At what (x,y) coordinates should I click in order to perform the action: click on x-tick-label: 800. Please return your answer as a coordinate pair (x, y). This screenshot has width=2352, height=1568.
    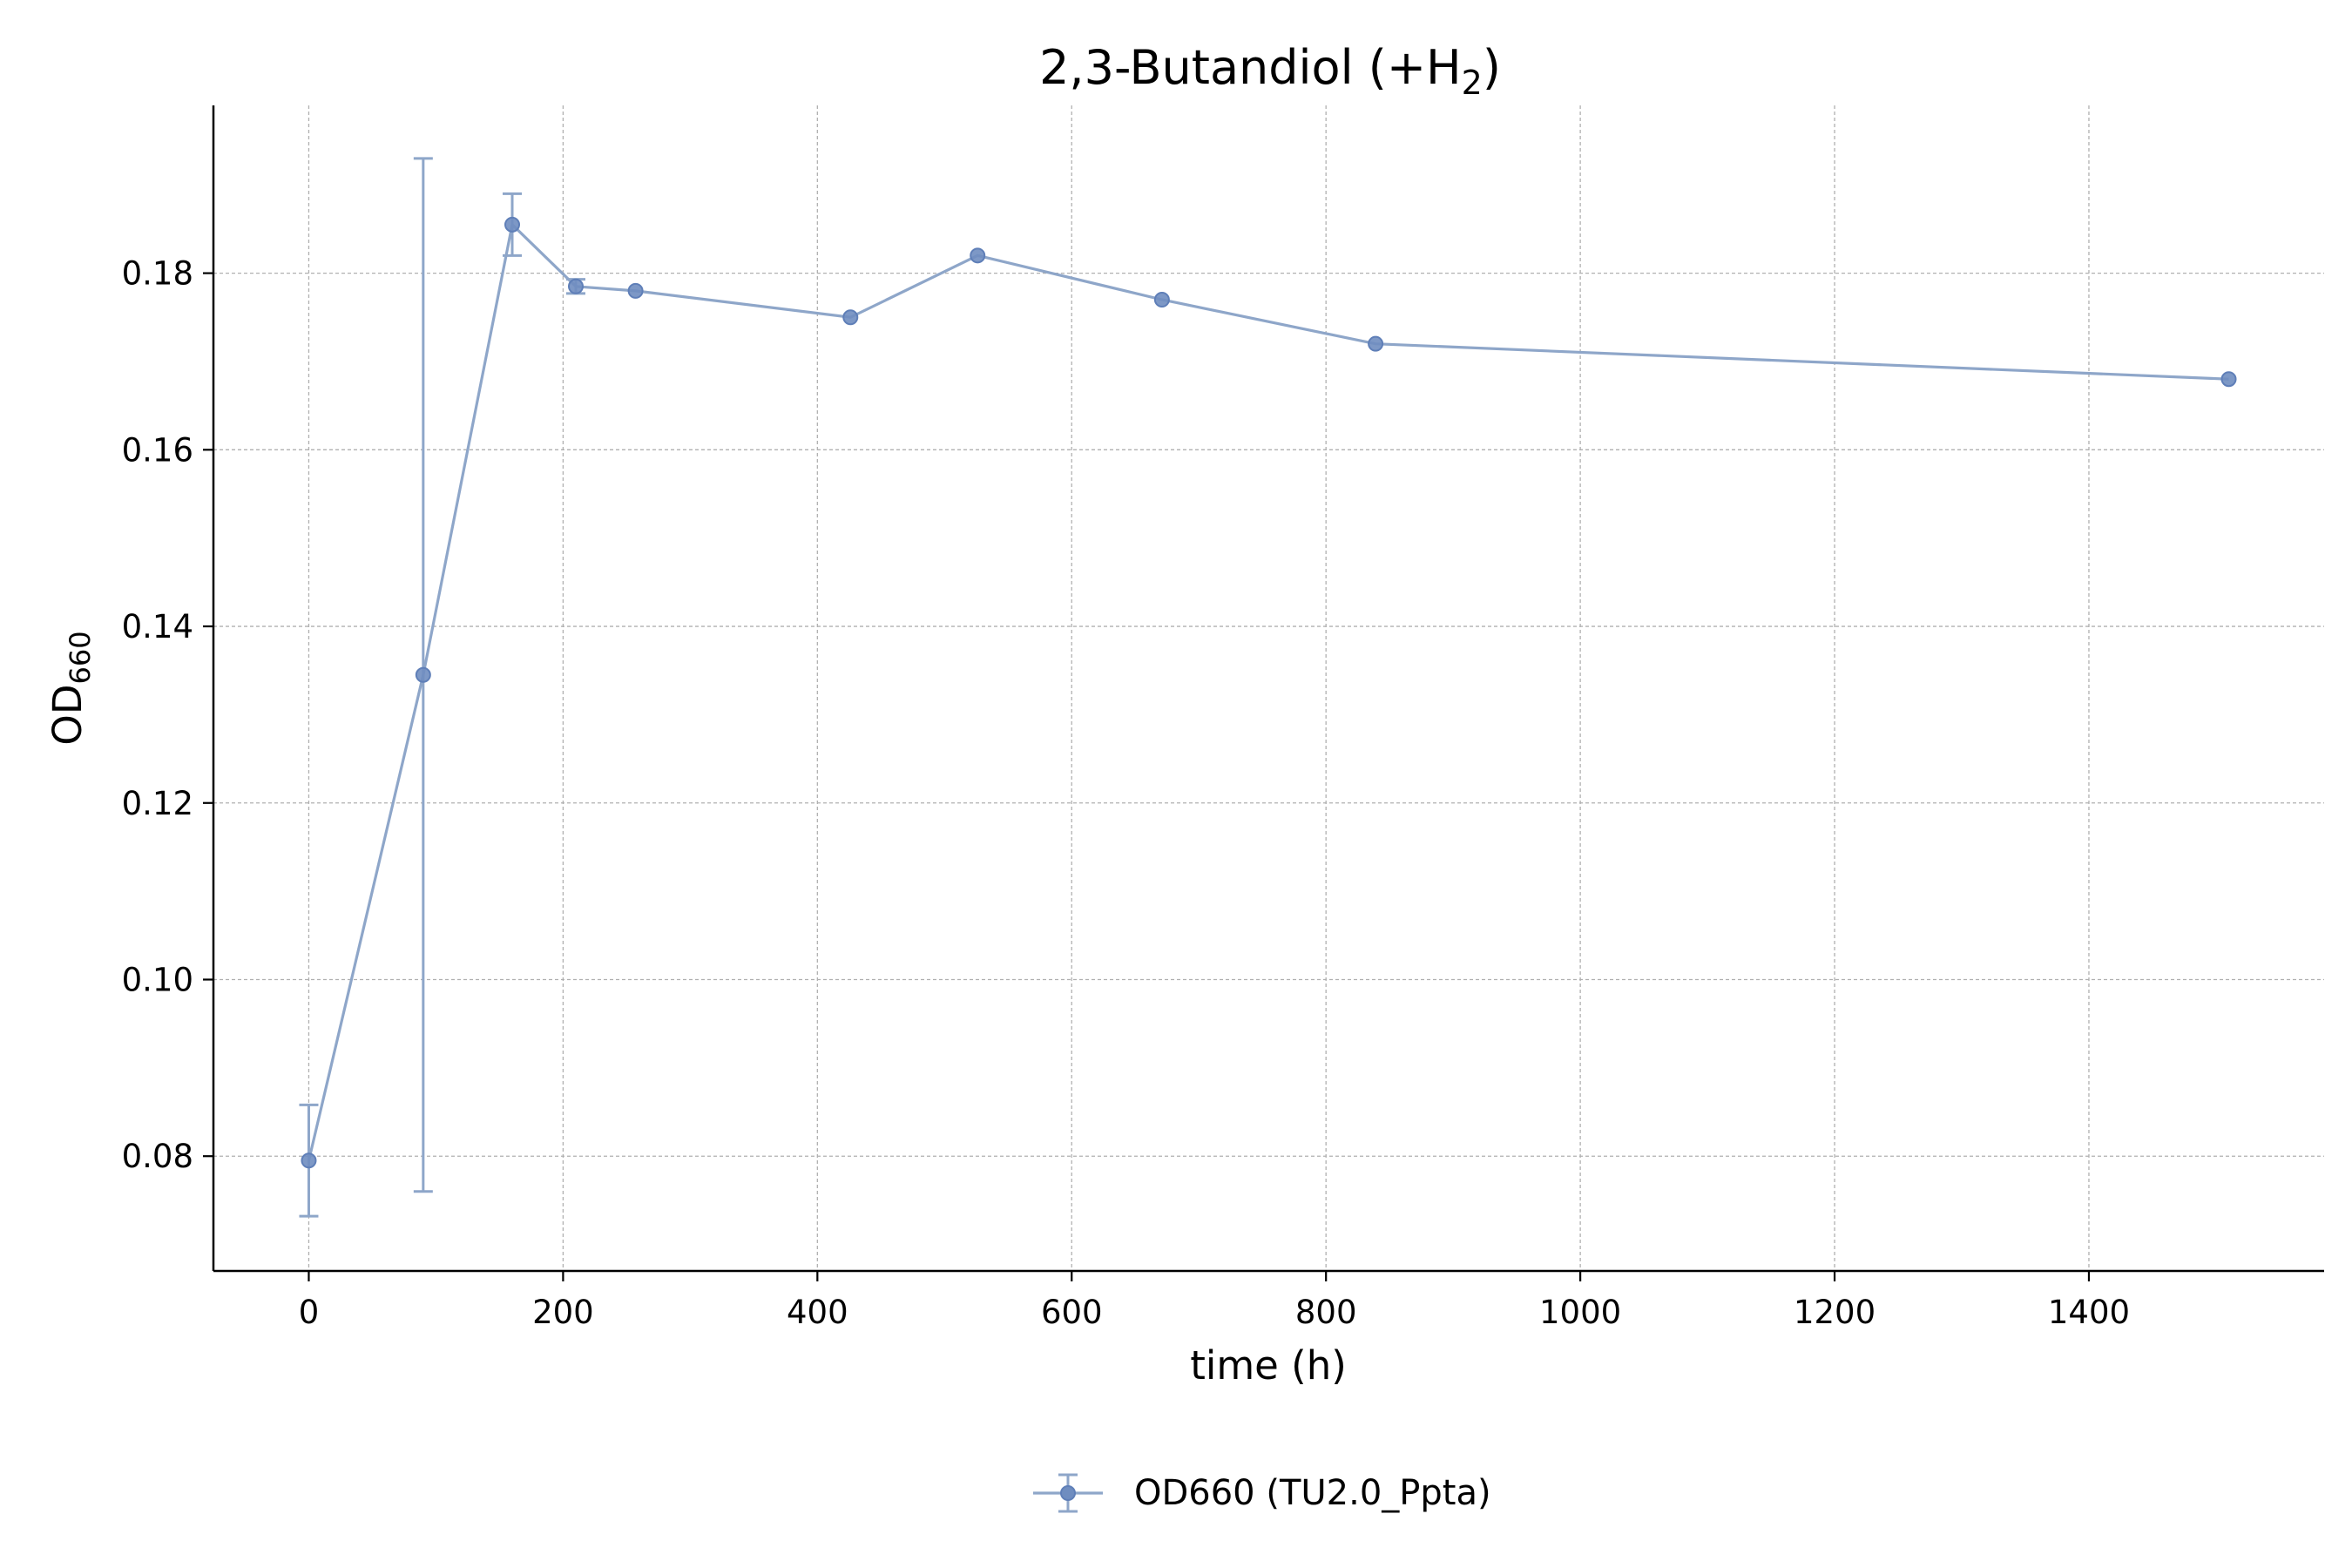
    Looking at the image, I should click on (1326, 1312).